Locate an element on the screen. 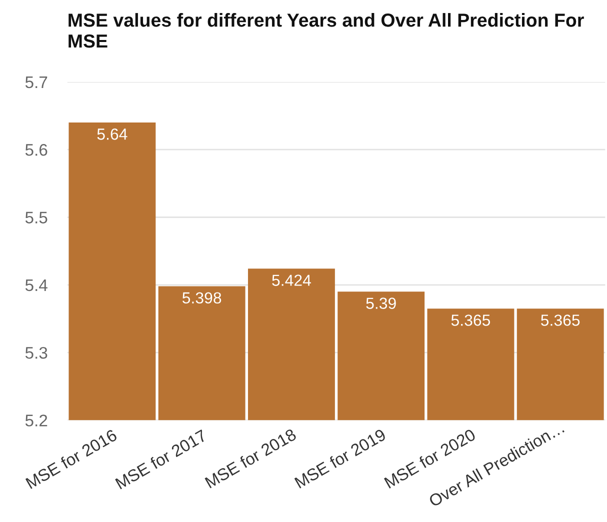 This screenshot has height=522, width=607. y-tick-label: 5.4 is located at coordinates (36, 285).